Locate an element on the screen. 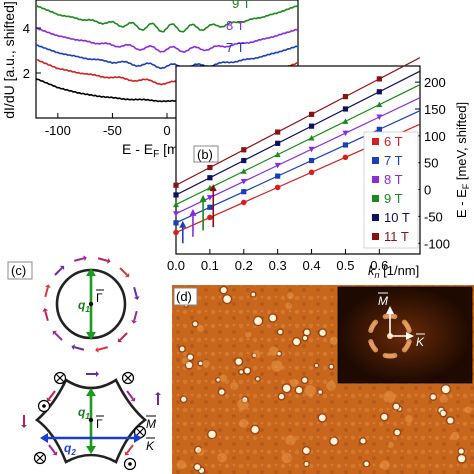 This screenshot has width=474, height=474. gamma-point-bottom is located at coordinates (91, 420).